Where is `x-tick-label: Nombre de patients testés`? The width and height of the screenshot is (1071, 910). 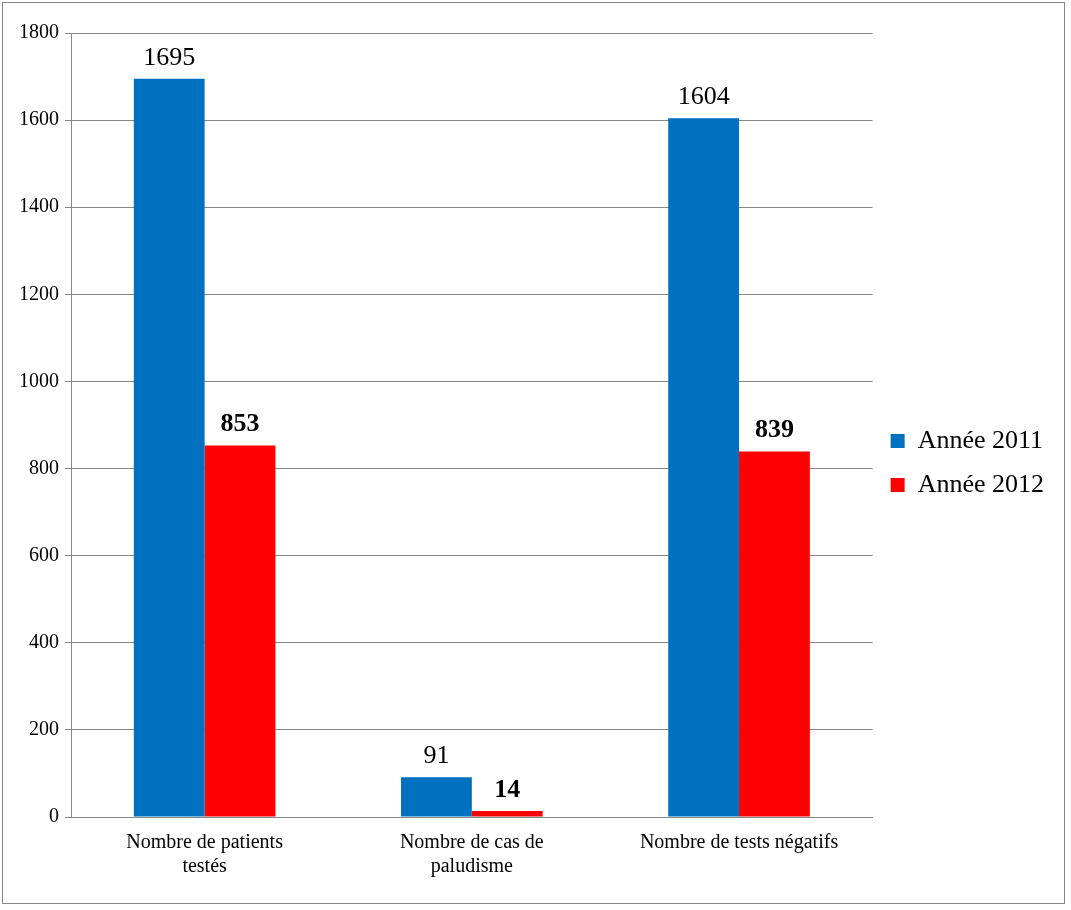
x-tick-label: Nombre de patients testés is located at coordinates (205, 853).